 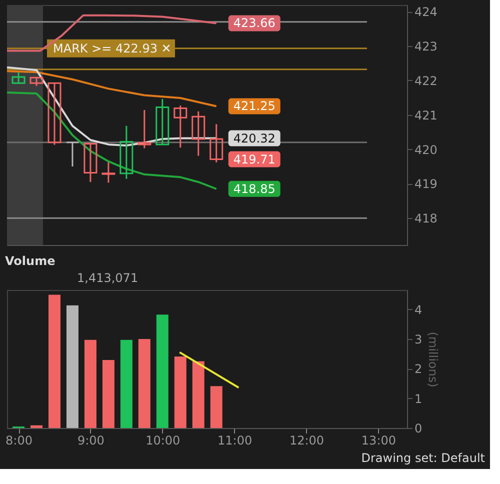 I want to click on y-tick-label: 1, so click(x=418, y=399).